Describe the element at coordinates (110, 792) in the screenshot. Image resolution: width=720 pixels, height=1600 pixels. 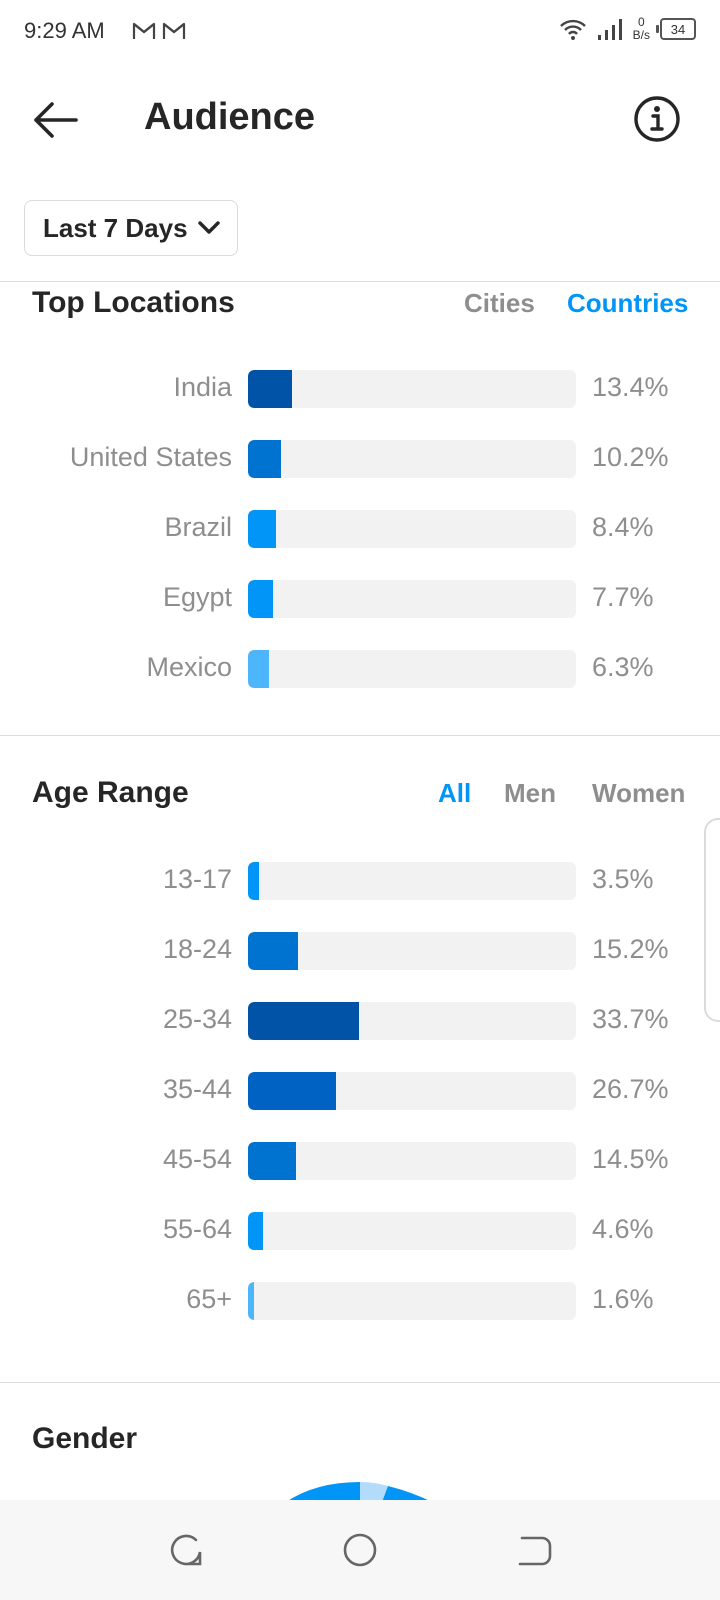
I see `age-range-title: Age Range` at that location.